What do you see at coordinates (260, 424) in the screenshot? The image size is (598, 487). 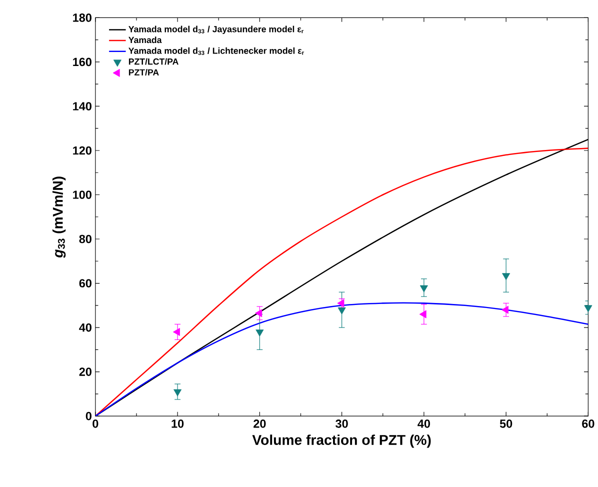 I see `x-tick-label: 20` at bounding box center [260, 424].